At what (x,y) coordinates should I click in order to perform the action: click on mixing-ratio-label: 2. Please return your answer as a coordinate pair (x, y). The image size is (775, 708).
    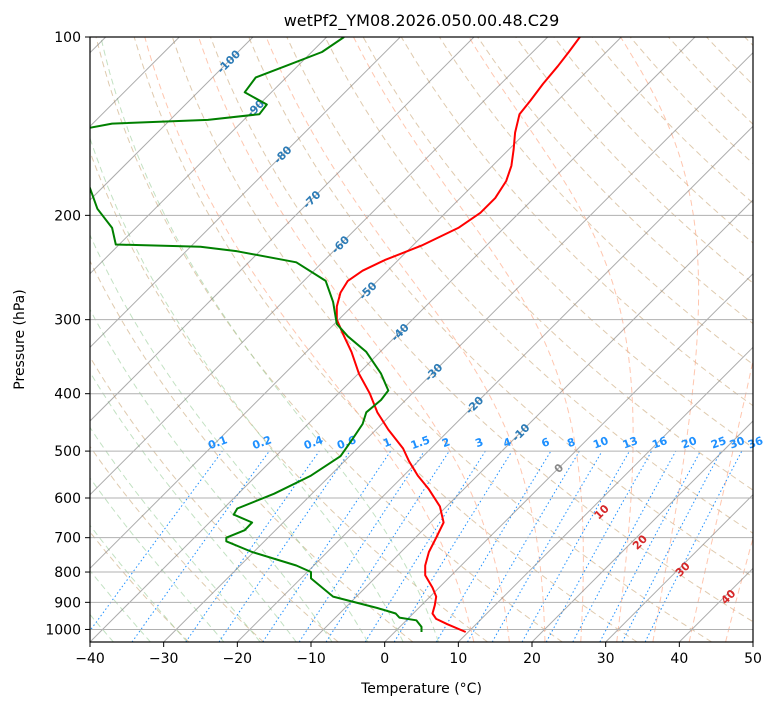
    Looking at the image, I should click on (446, 442).